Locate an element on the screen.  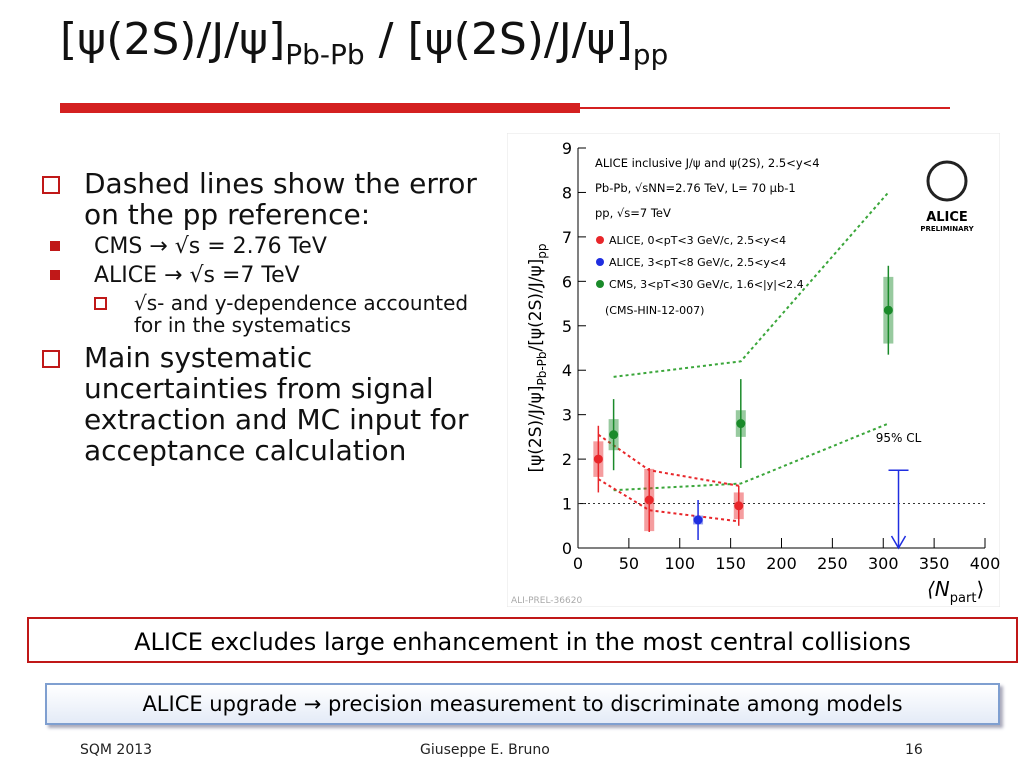
x-tick-label: 250 is located at coordinates (832, 563).